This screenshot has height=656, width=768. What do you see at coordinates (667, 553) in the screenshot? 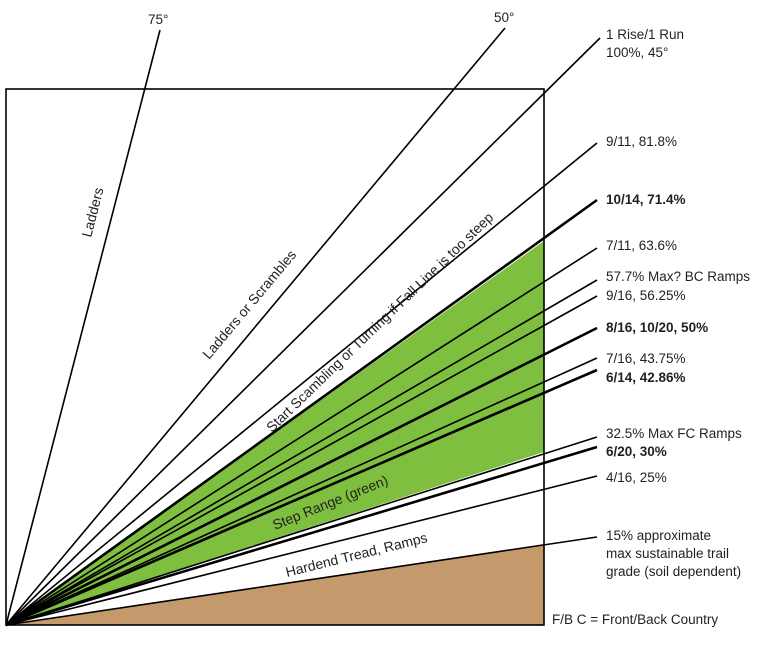
I see `label-sustainable-line2: max sustainable trail` at bounding box center [667, 553].